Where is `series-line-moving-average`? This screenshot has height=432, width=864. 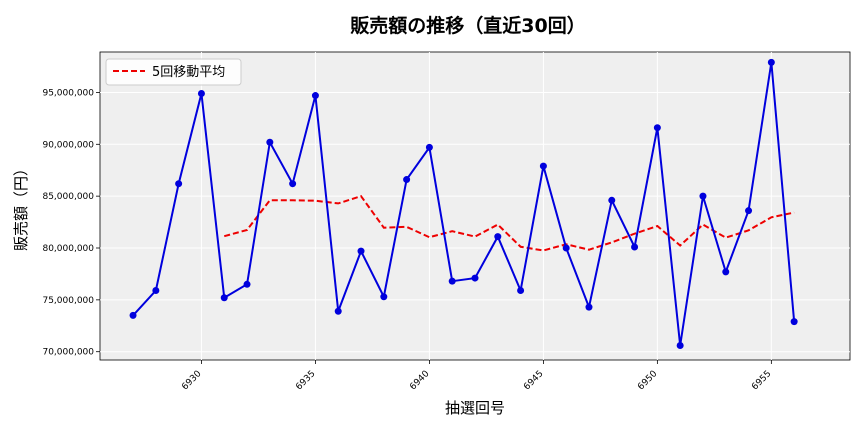
series-line-moving-average is located at coordinates (509, 223).